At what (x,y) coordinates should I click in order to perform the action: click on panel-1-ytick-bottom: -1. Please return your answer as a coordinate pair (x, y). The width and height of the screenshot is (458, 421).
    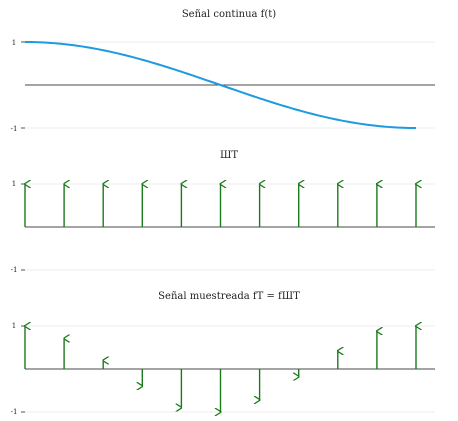
    Looking at the image, I should click on (14, 129).